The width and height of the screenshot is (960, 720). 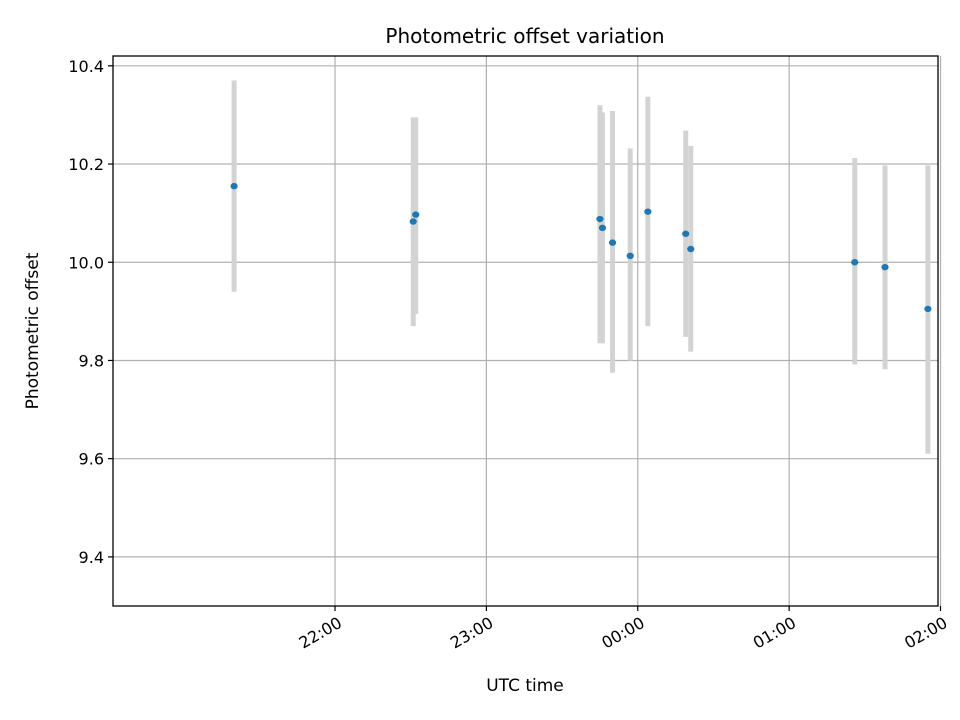 What do you see at coordinates (320, 633) in the screenshot?
I see `x-tick-label: 22:00` at bounding box center [320, 633].